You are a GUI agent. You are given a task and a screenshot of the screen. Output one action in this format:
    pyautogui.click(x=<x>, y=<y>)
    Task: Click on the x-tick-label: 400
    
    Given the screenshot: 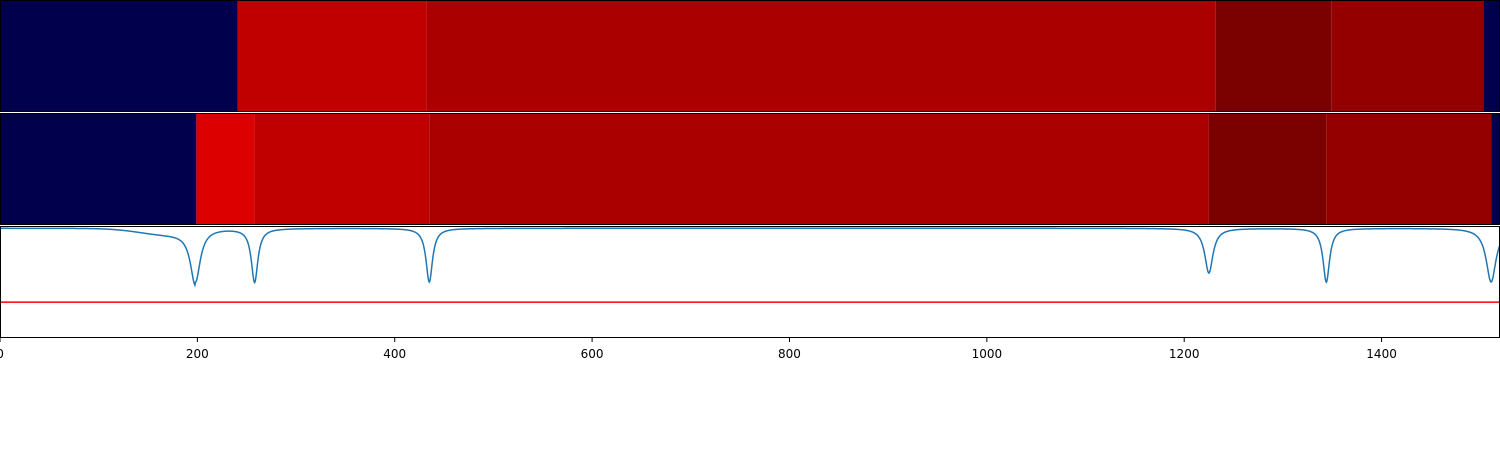 What is the action you would take?
    pyautogui.click(x=394, y=354)
    